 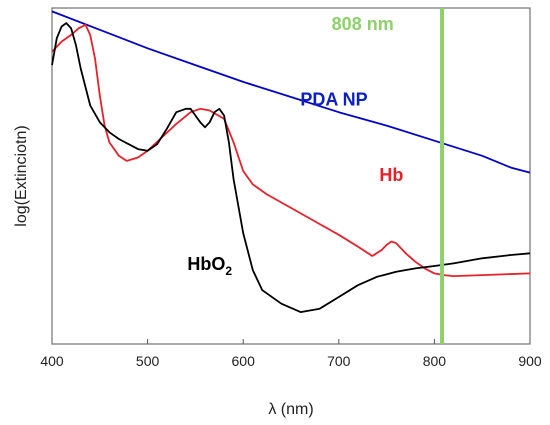 What do you see at coordinates (333, 99) in the screenshot?
I see `annotation-pda-np: PDA NP` at bounding box center [333, 99].